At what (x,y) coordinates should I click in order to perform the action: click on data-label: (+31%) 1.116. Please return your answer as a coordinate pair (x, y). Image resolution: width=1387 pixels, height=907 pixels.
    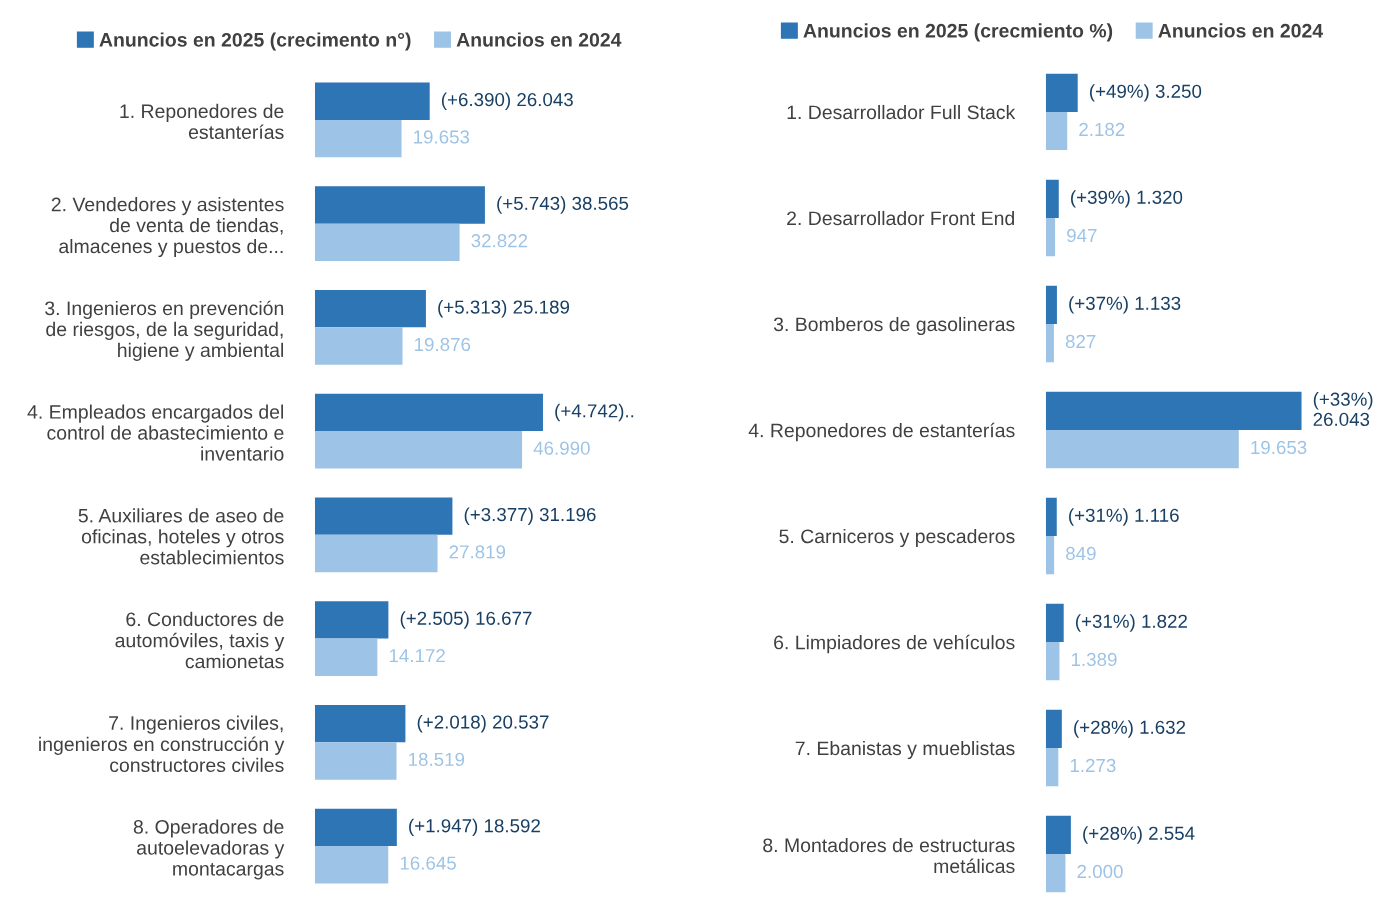
    Looking at the image, I should click on (1124, 517).